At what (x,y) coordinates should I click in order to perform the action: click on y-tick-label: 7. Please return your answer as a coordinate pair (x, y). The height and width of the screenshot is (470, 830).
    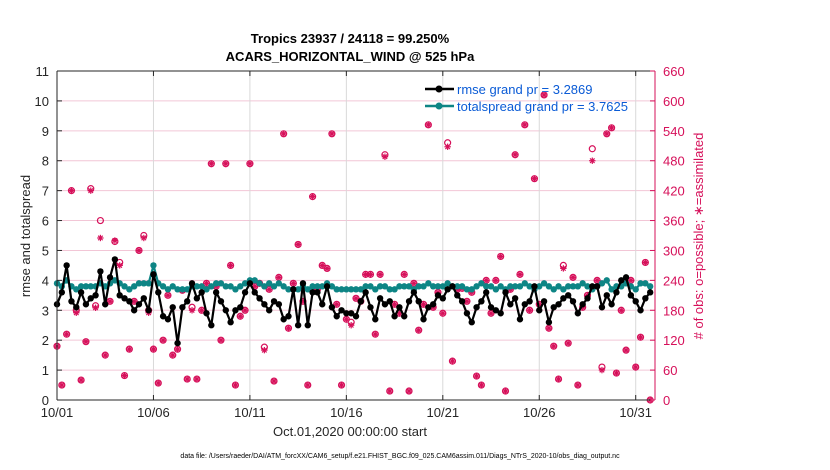
    Looking at the image, I should click on (45, 191).